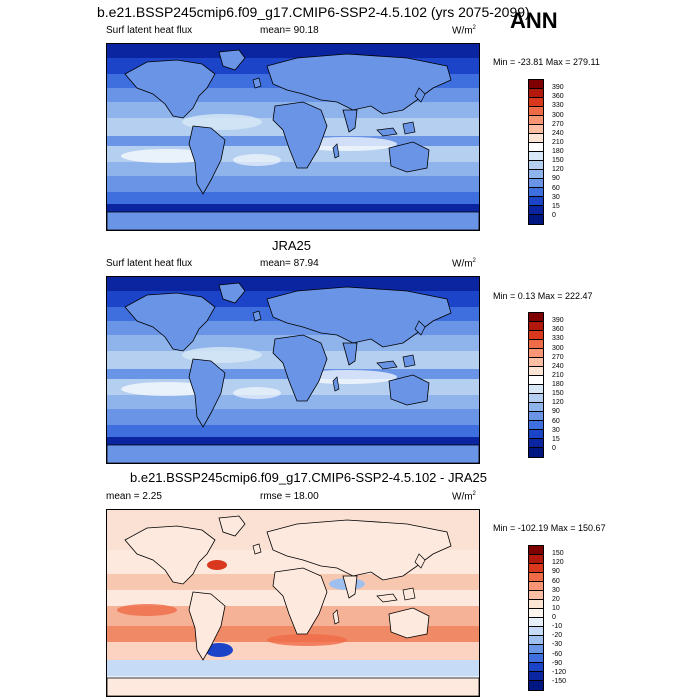  Describe the element at coordinates (149, 30) in the screenshot. I see `panel1-variable-label: Surf latent heat flux` at that location.